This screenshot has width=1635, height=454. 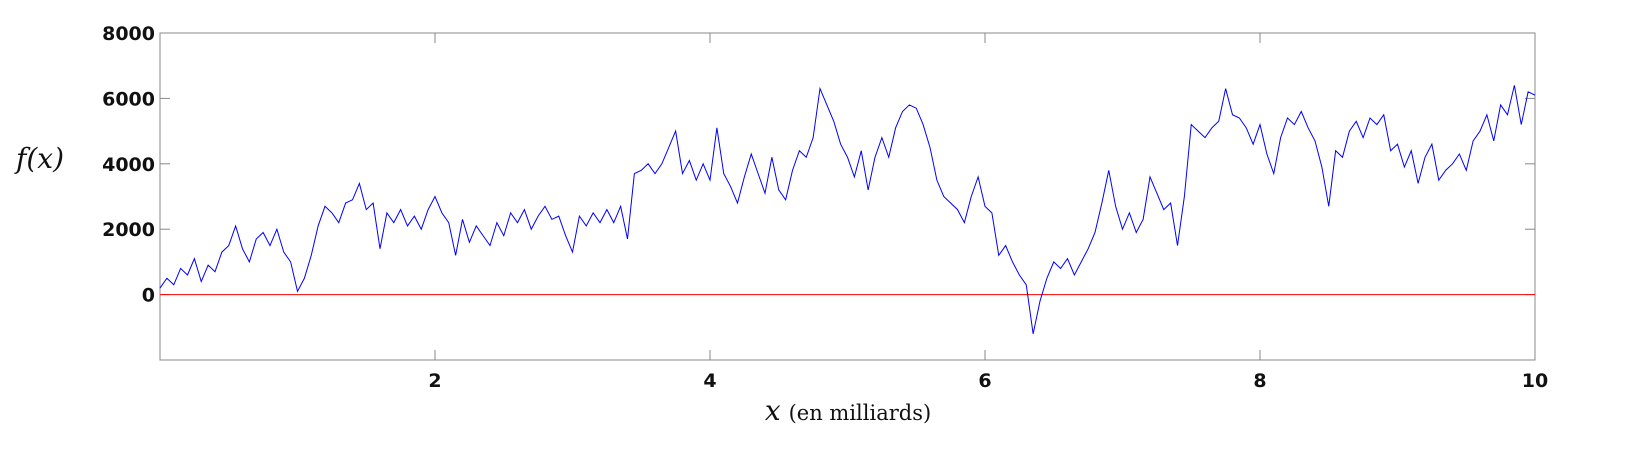 I want to click on x-axis-label: x (en milliards), so click(x=848, y=410).